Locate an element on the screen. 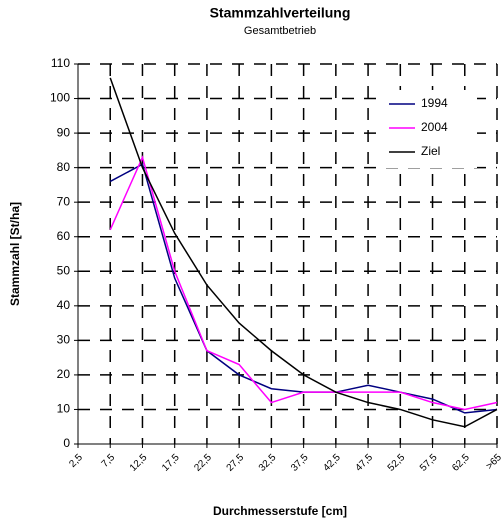 This screenshot has height=522, width=504. legend-box is located at coordinates (431, 129).